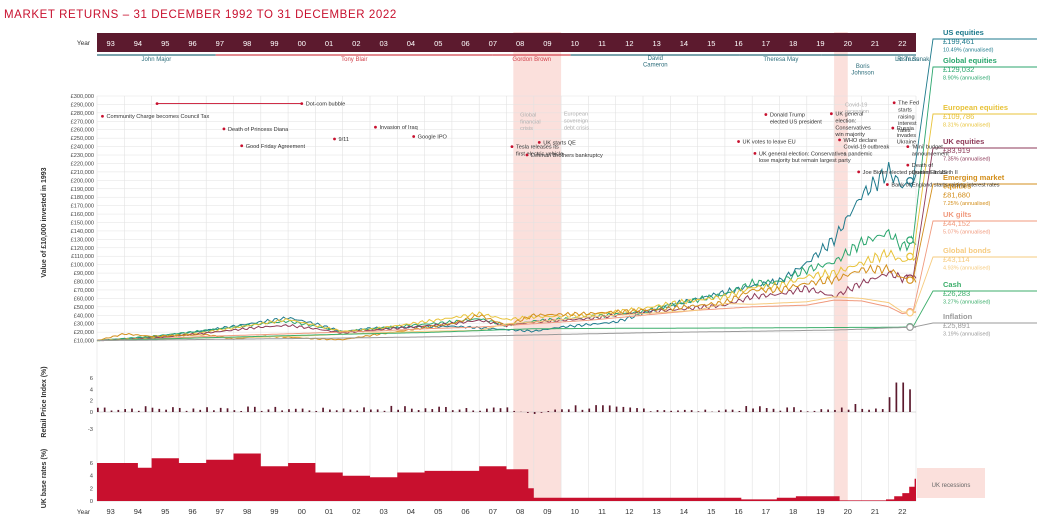 This screenshot has width=1037, height=526. Describe the element at coordinates (276, 147) in the screenshot. I see `event-label: Good Friday Agreement` at that location.